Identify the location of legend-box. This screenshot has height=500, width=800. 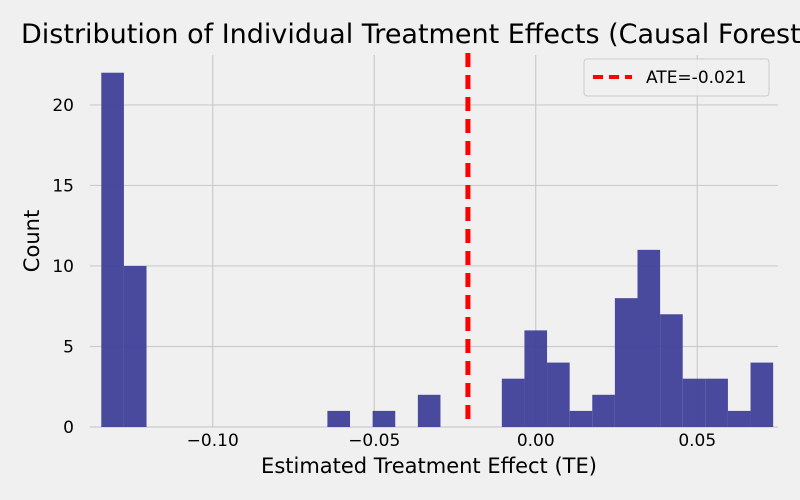
(676, 77).